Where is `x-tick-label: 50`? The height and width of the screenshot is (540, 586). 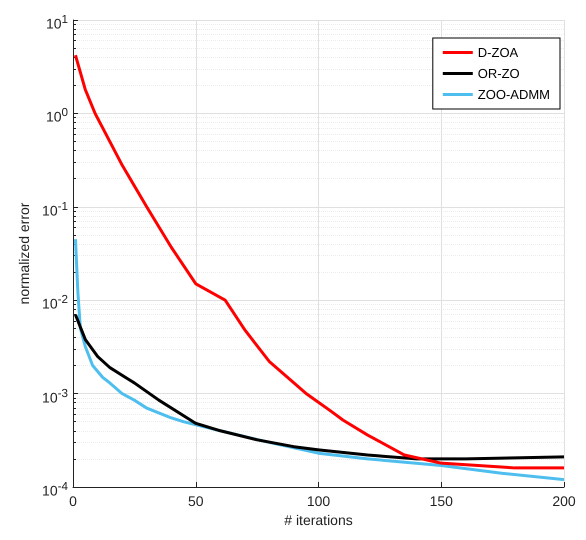
x-tick-label: 50 is located at coordinates (195, 501).